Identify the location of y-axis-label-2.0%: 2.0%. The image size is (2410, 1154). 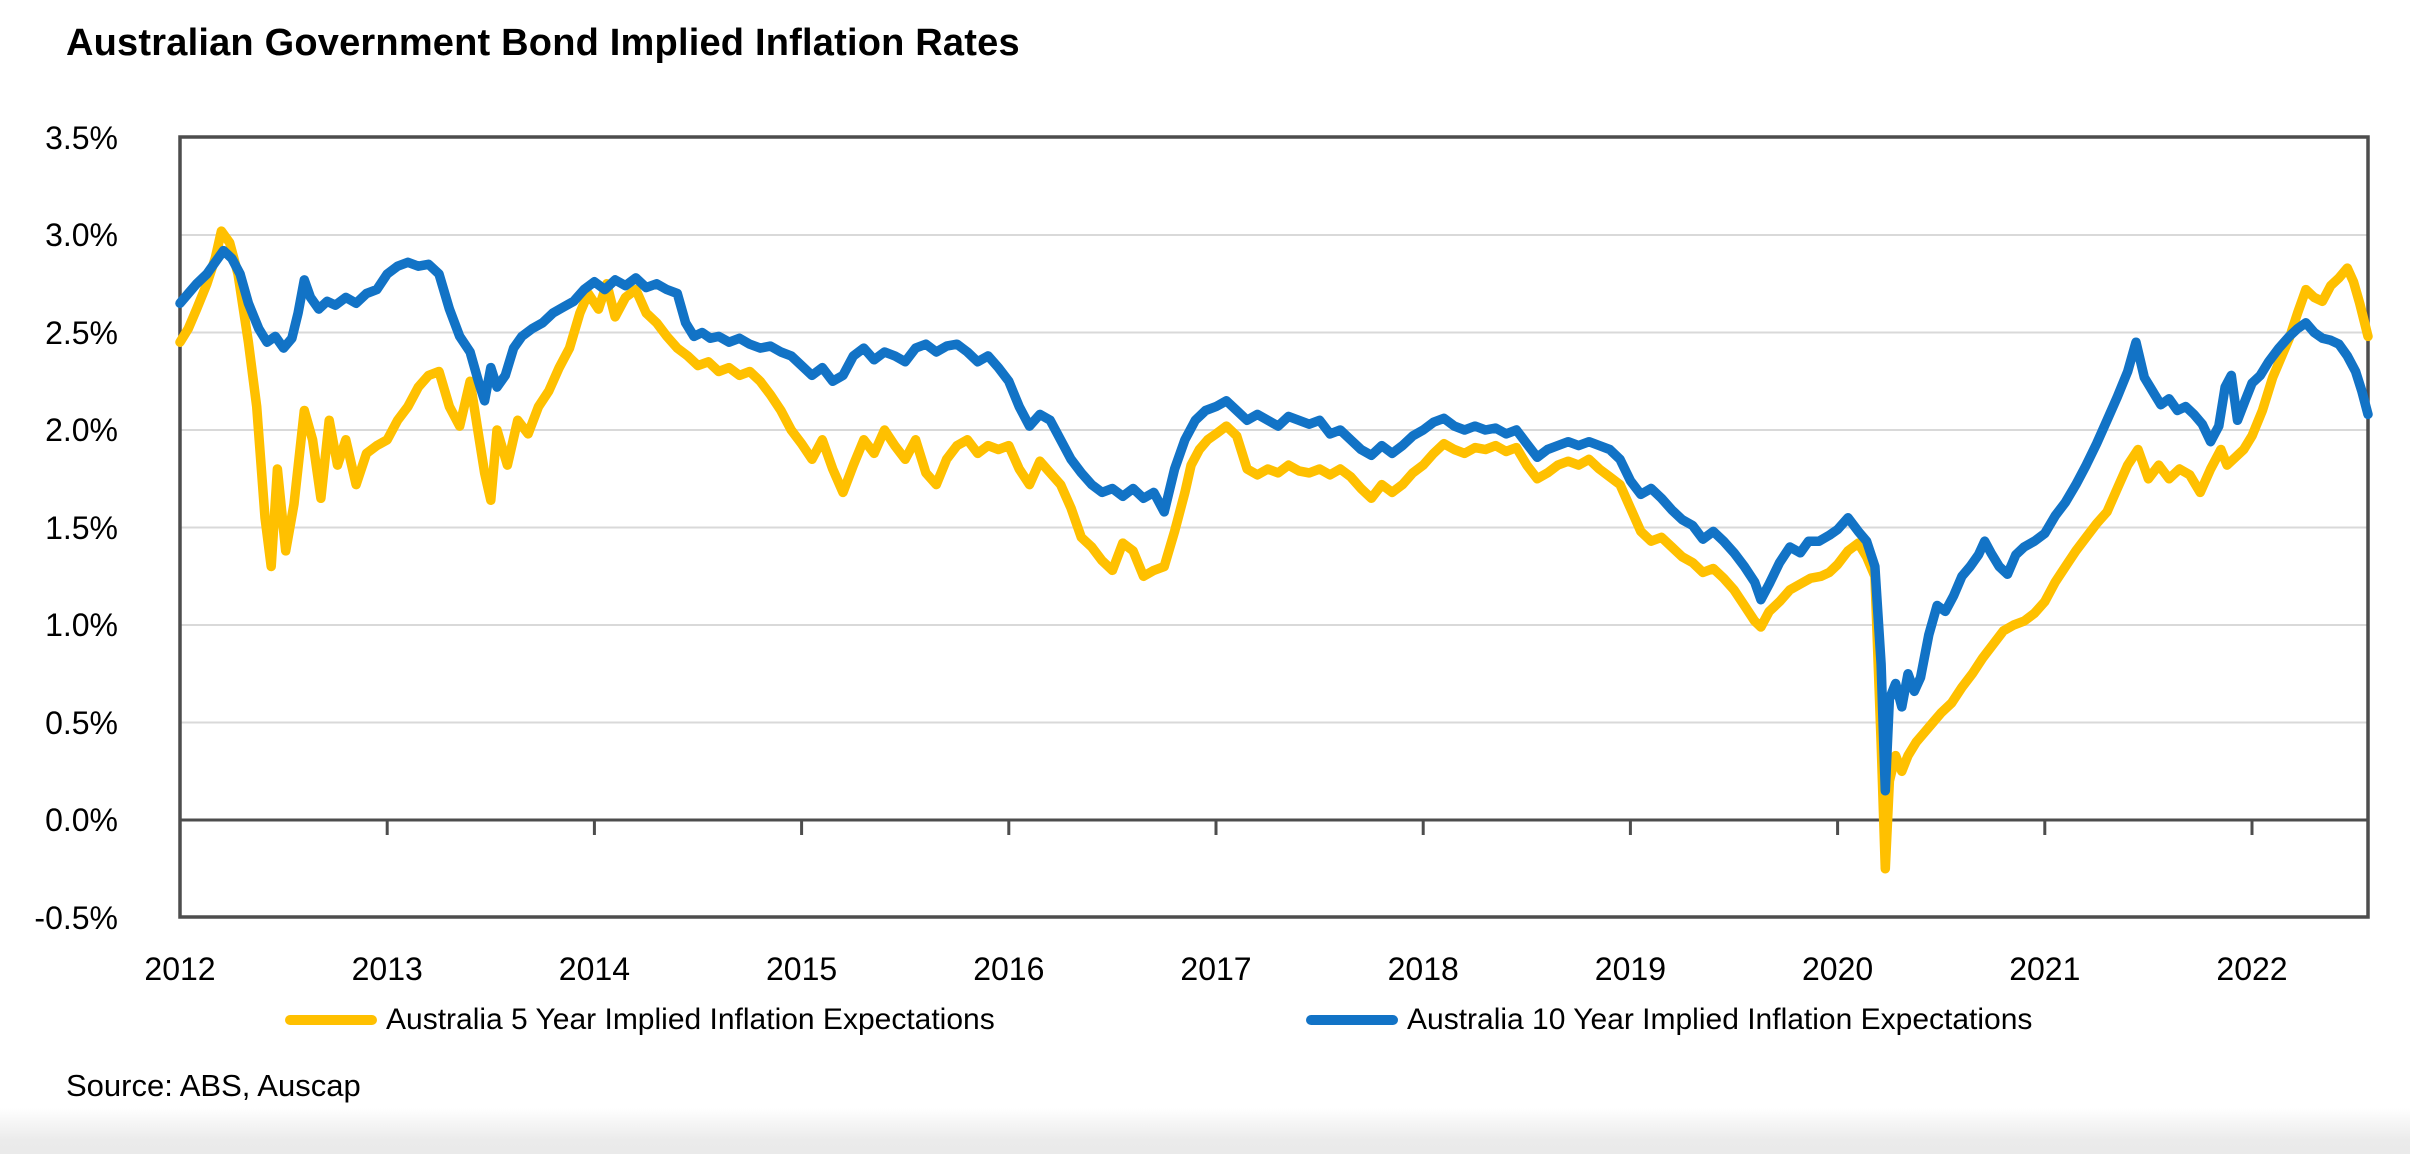
(81, 430).